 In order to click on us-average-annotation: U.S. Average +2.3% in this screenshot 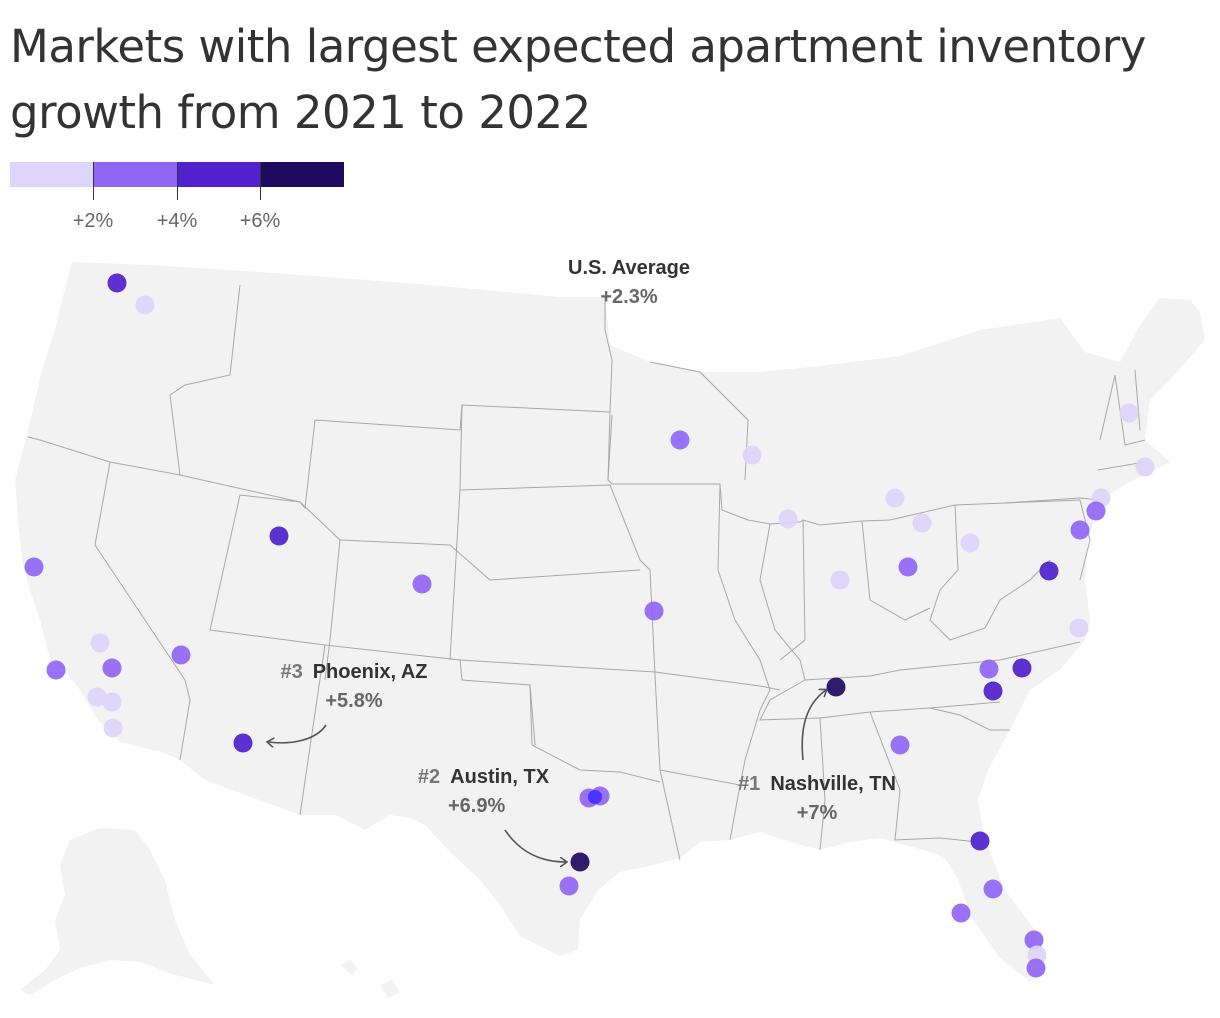, I will do `click(629, 283)`.